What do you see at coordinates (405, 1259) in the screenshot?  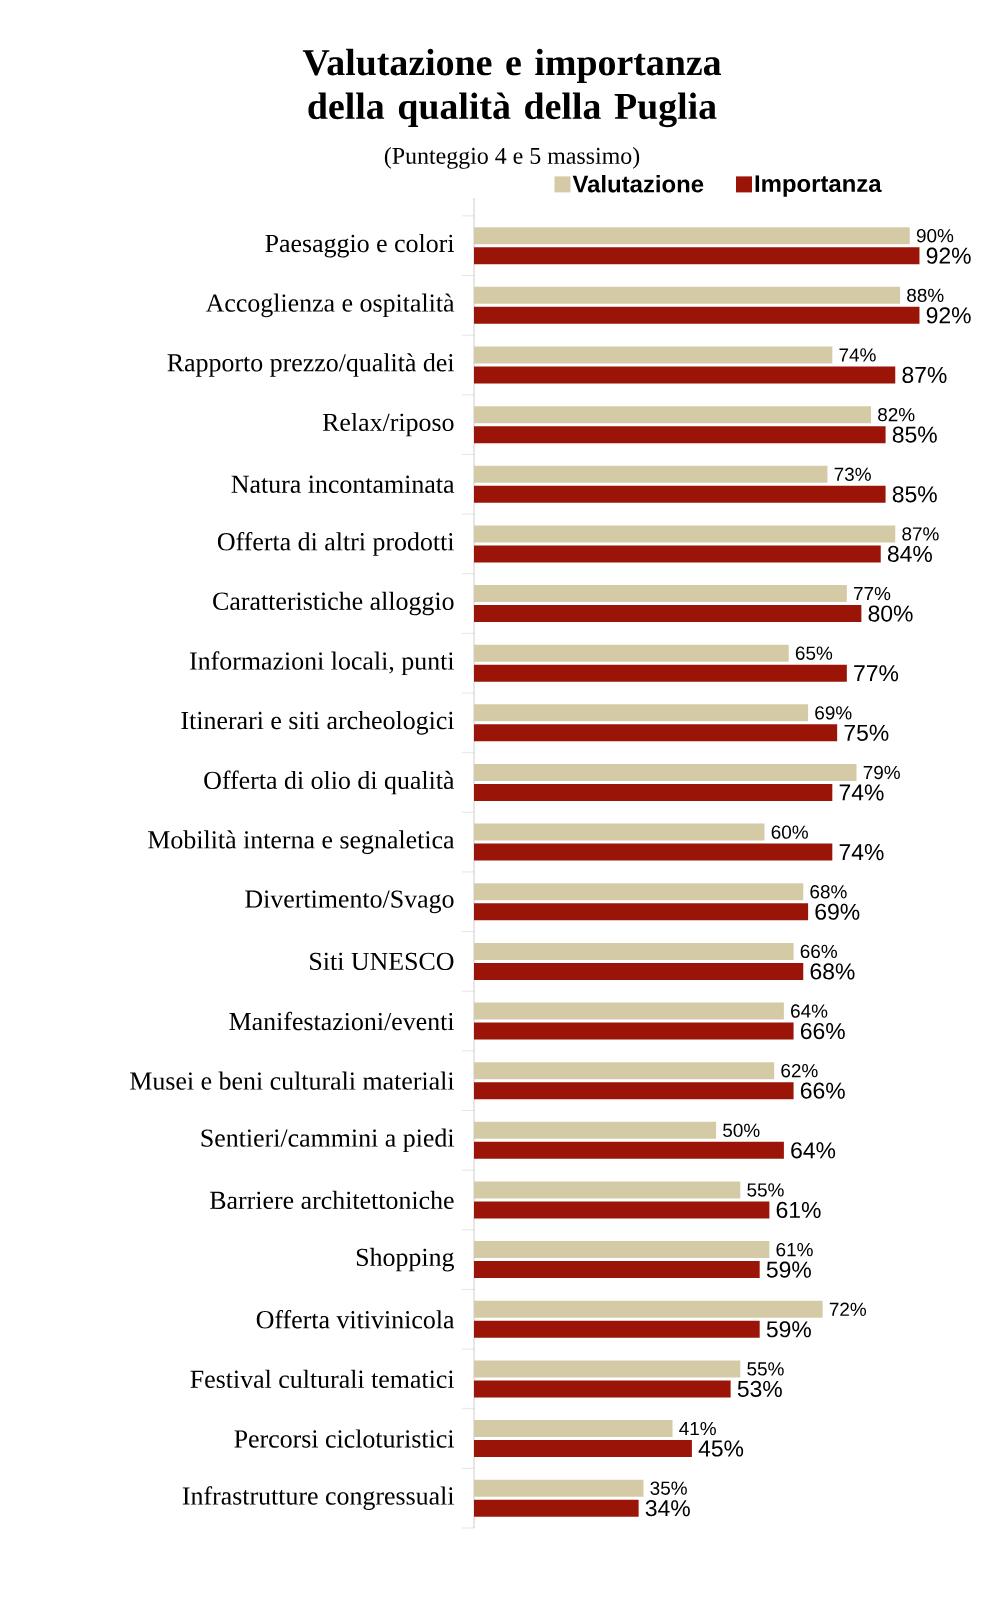 I see `y-tick-label: Shopping` at bounding box center [405, 1259].